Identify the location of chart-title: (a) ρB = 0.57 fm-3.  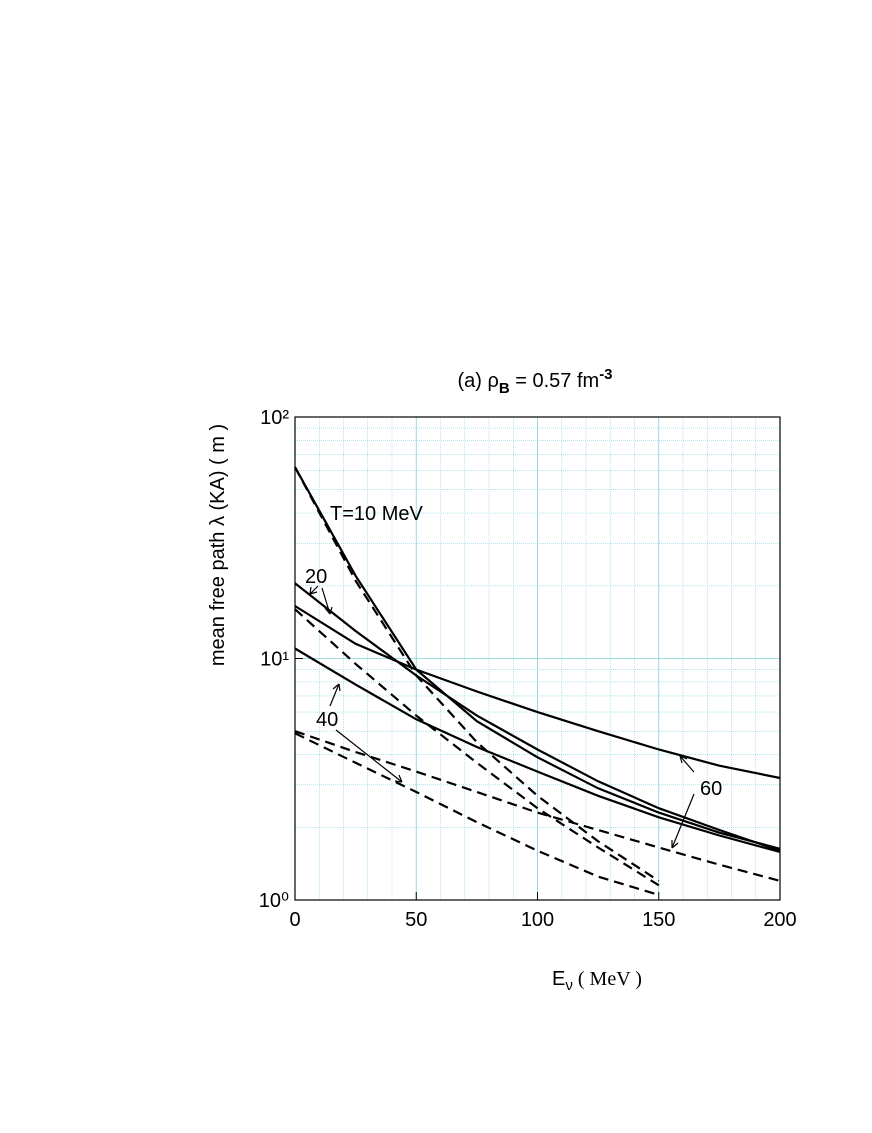
(534, 381).